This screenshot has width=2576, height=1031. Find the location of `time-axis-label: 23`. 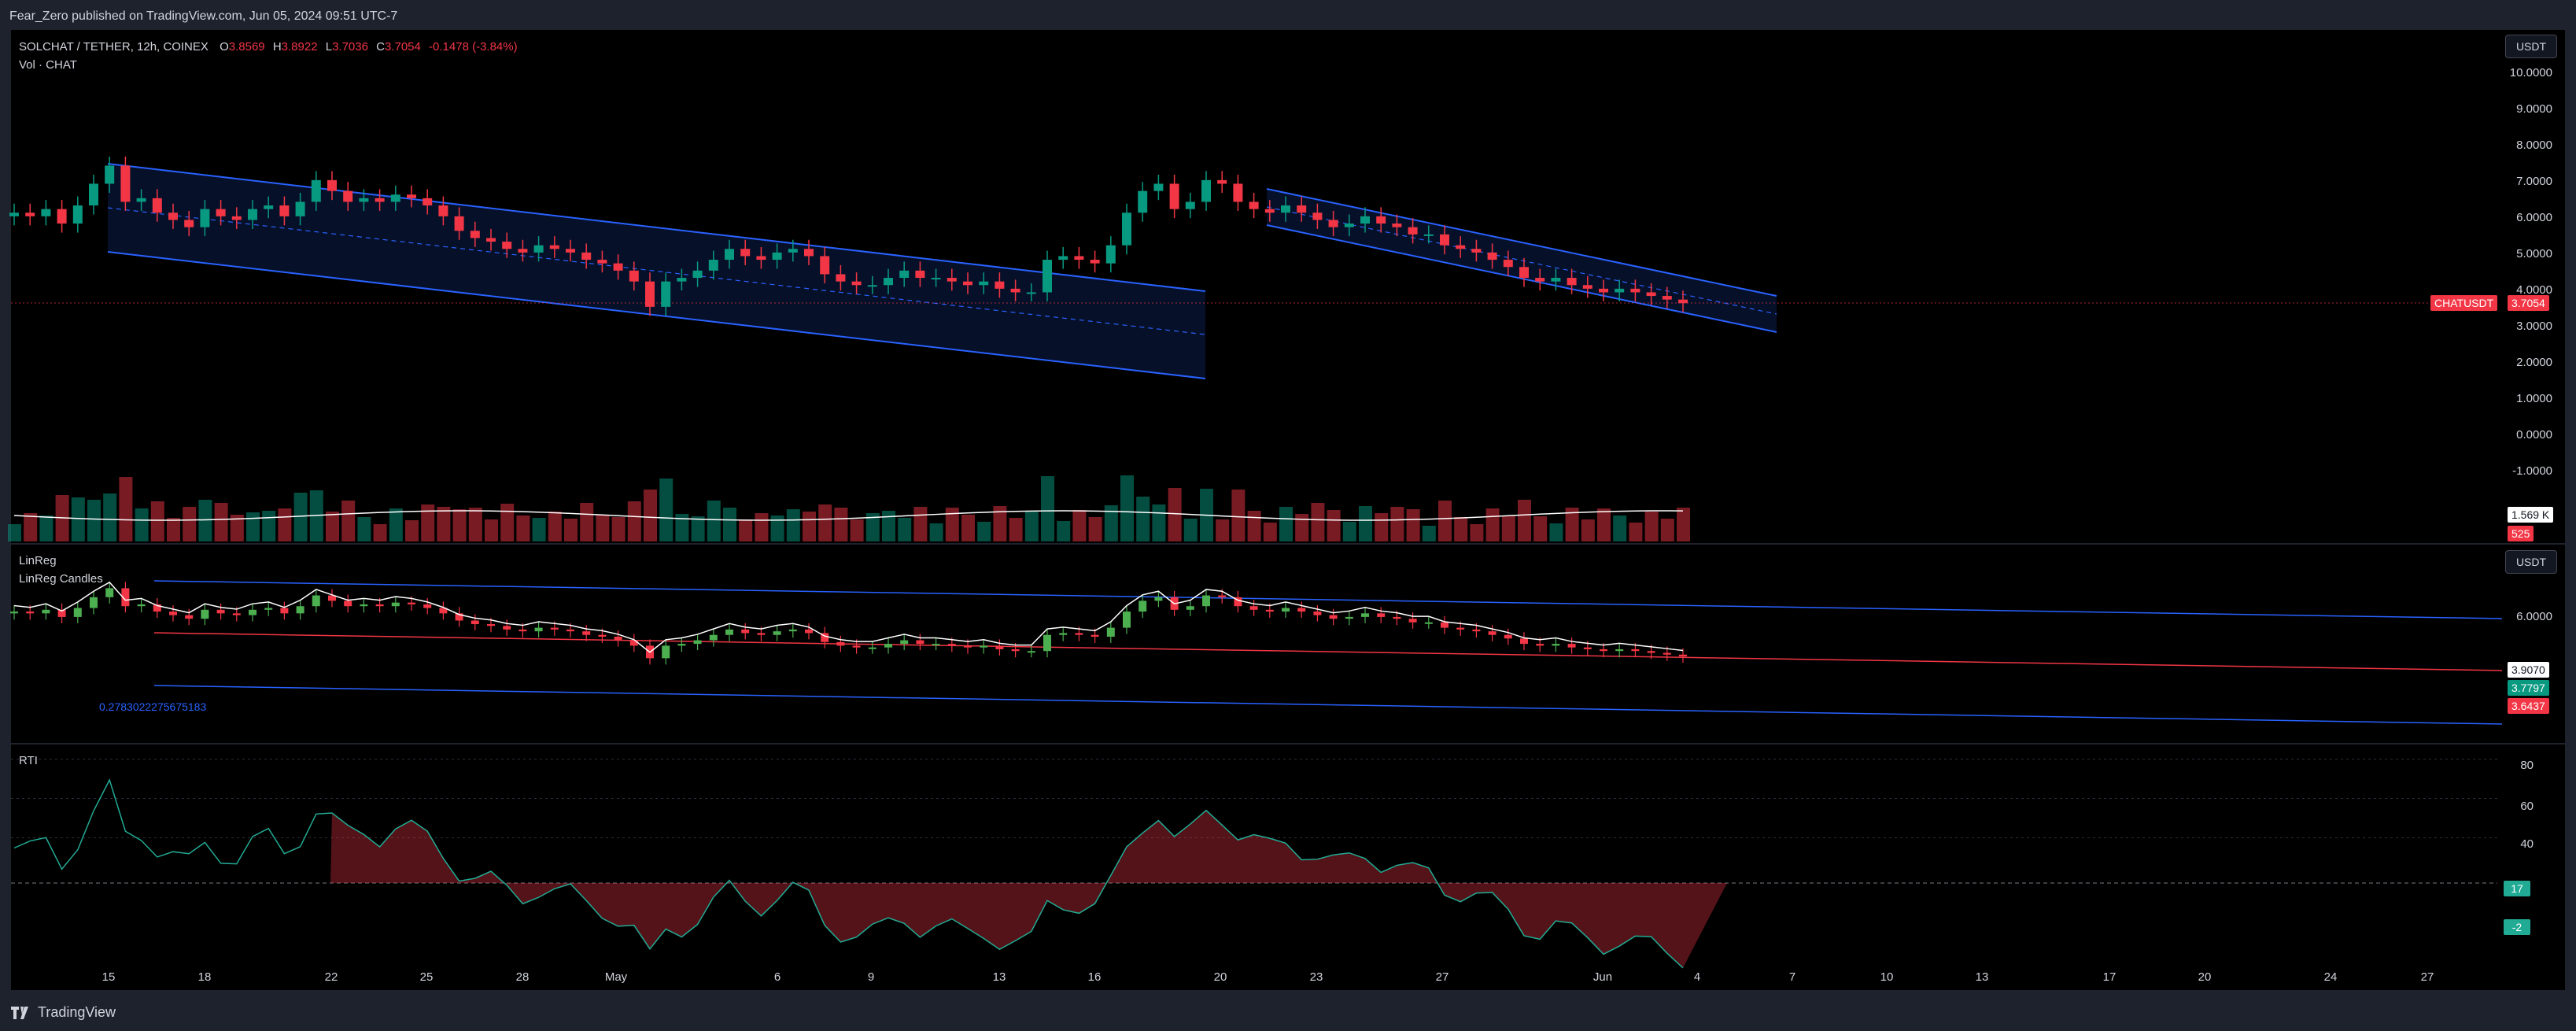

time-axis-label: 23 is located at coordinates (1316, 977).